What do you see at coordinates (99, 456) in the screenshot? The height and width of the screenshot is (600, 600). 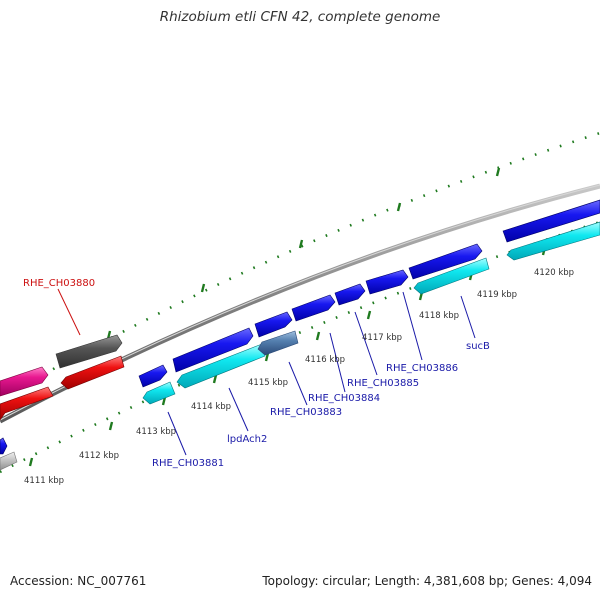 I see `kbp-label: 4112 kbp` at bounding box center [99, 456].